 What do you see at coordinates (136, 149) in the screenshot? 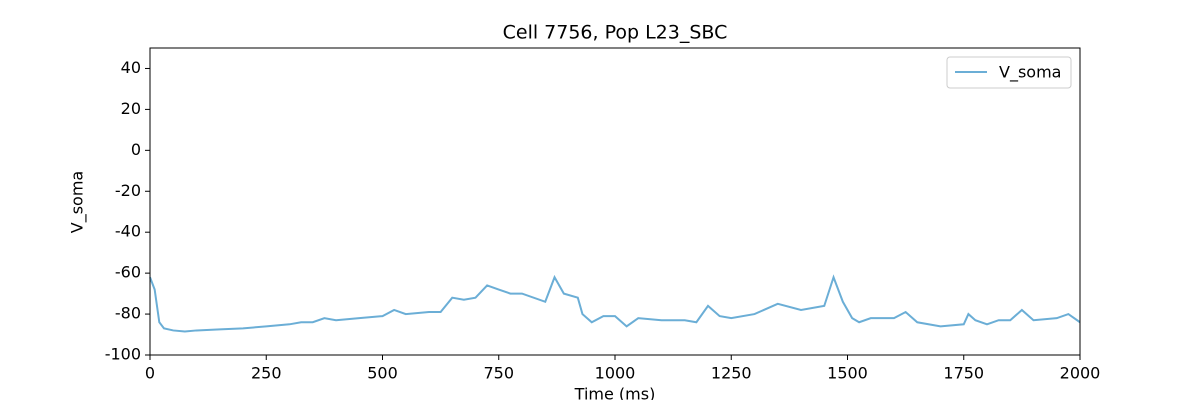
I see `y-tick-label: 0` at bounding box center [136, 149].